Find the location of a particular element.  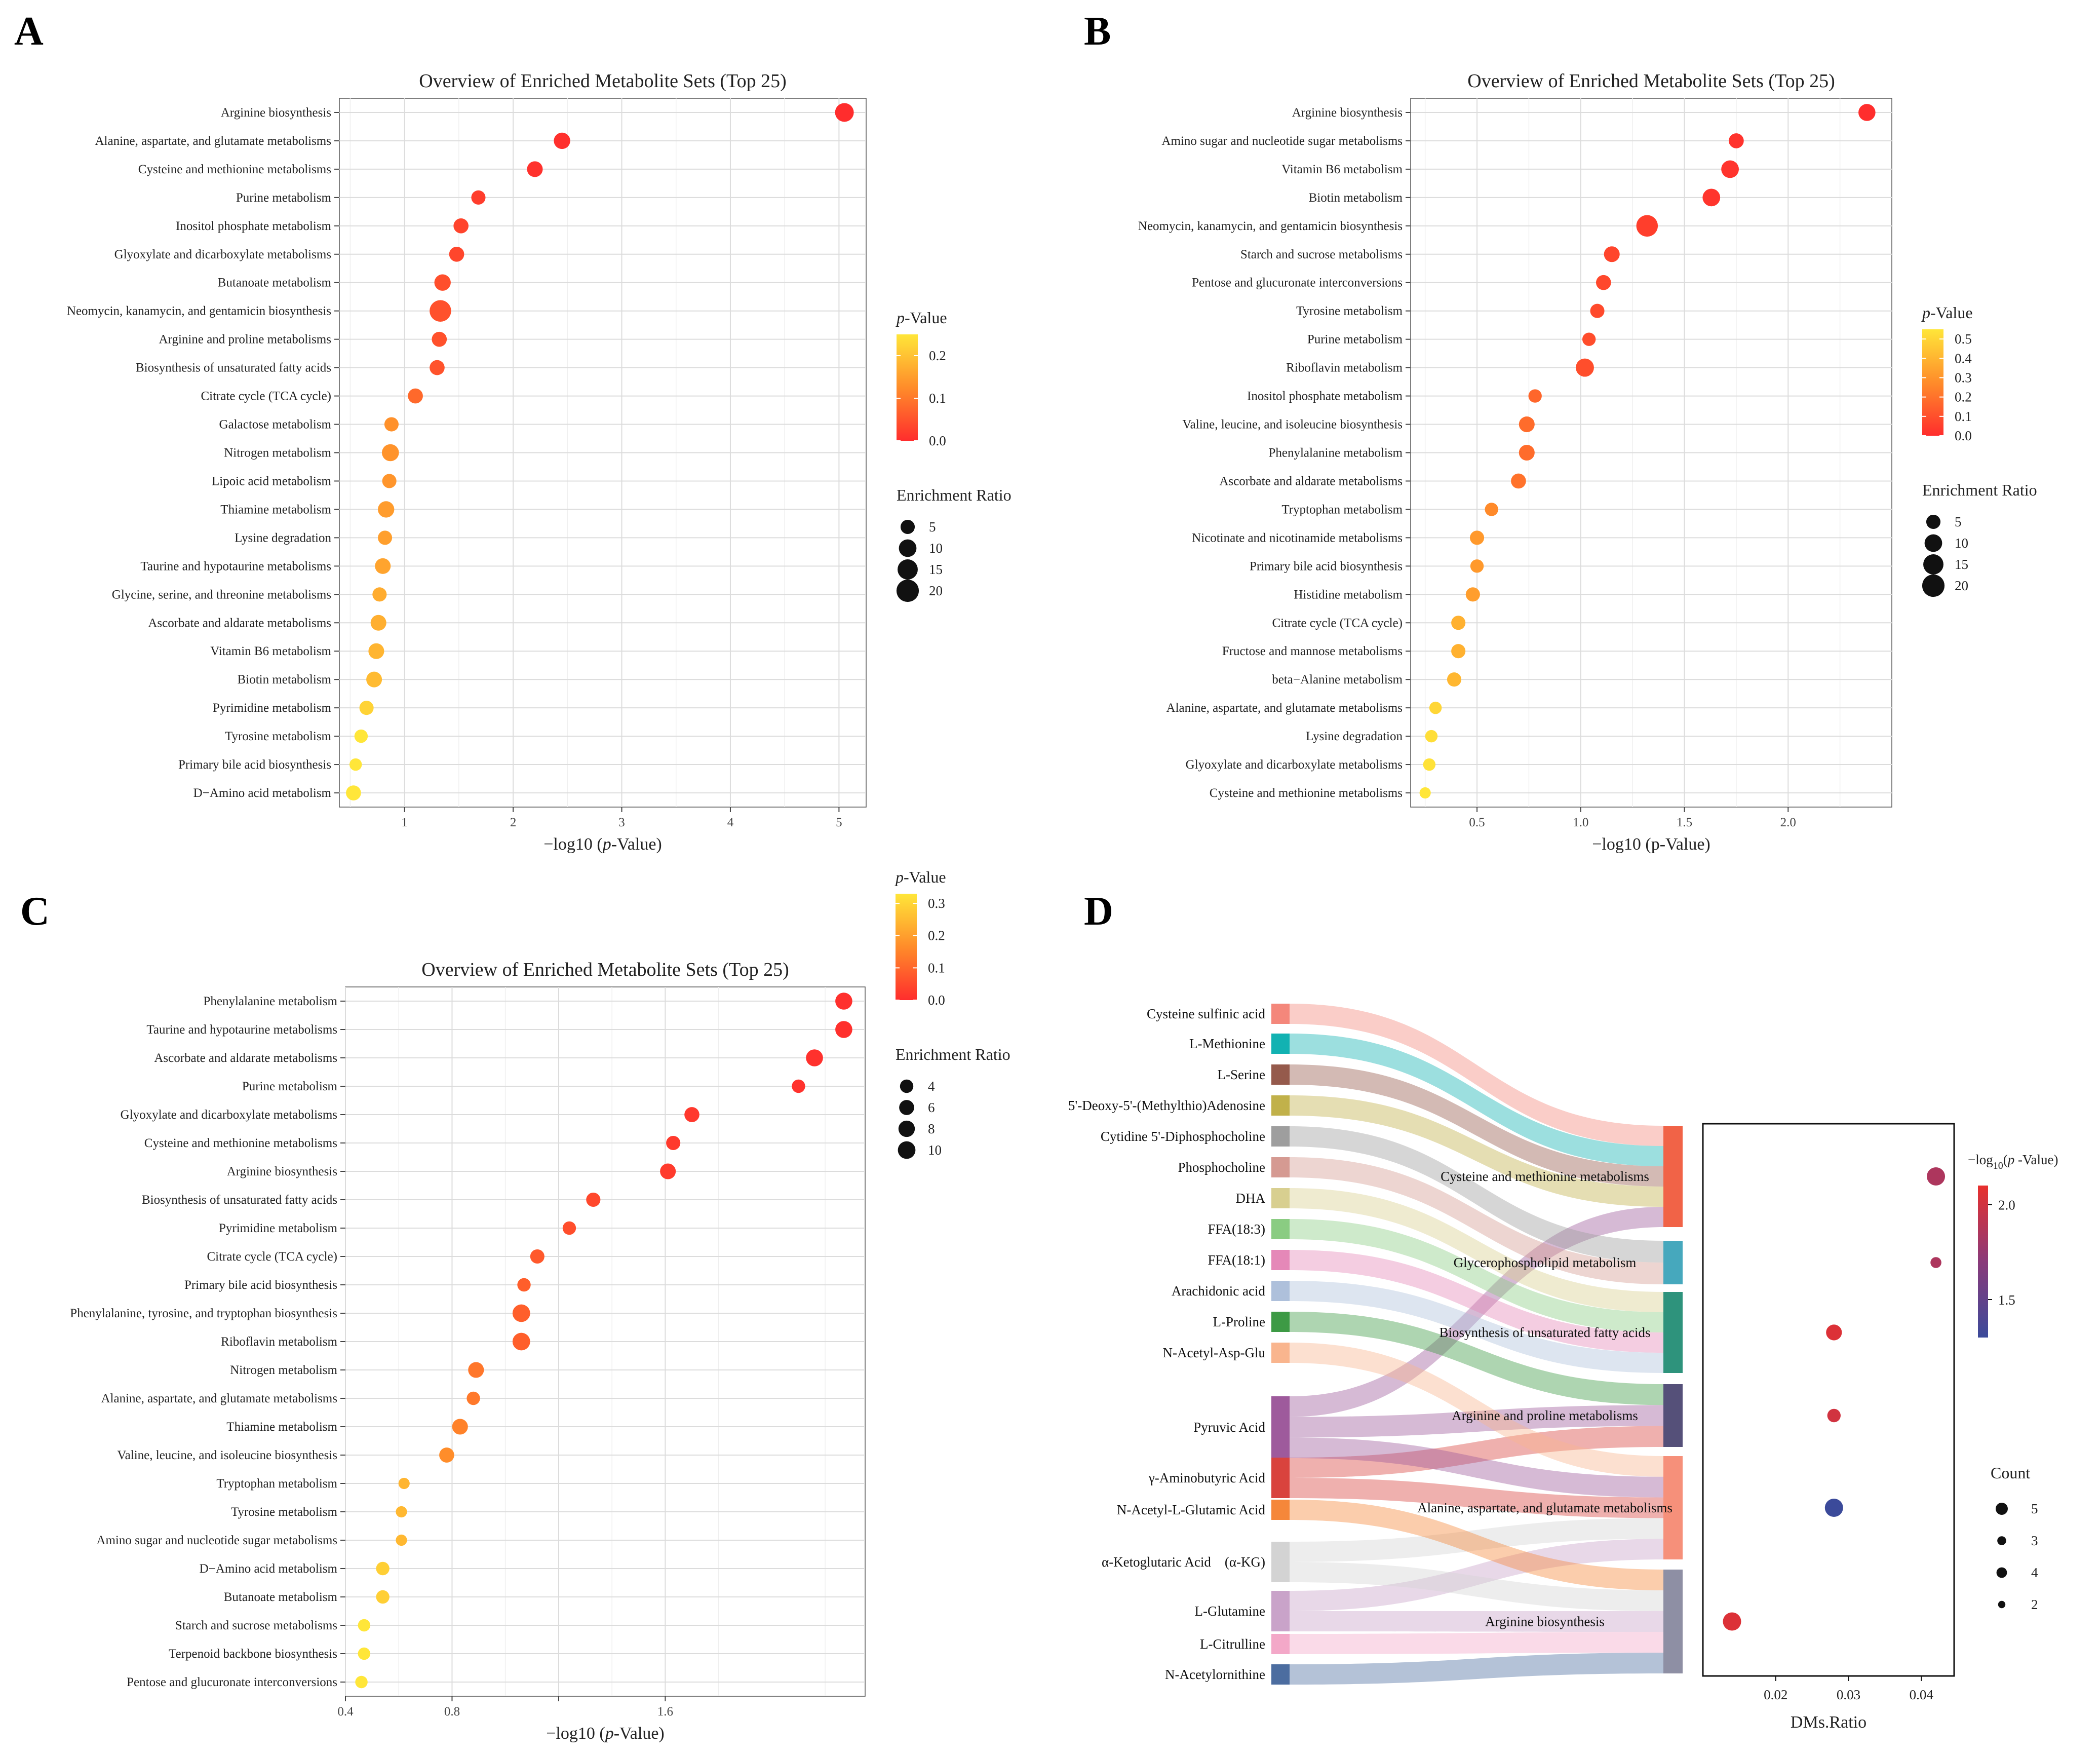

color-legend-tick-label: 2.0 is located at coordinates (2006, 1205).